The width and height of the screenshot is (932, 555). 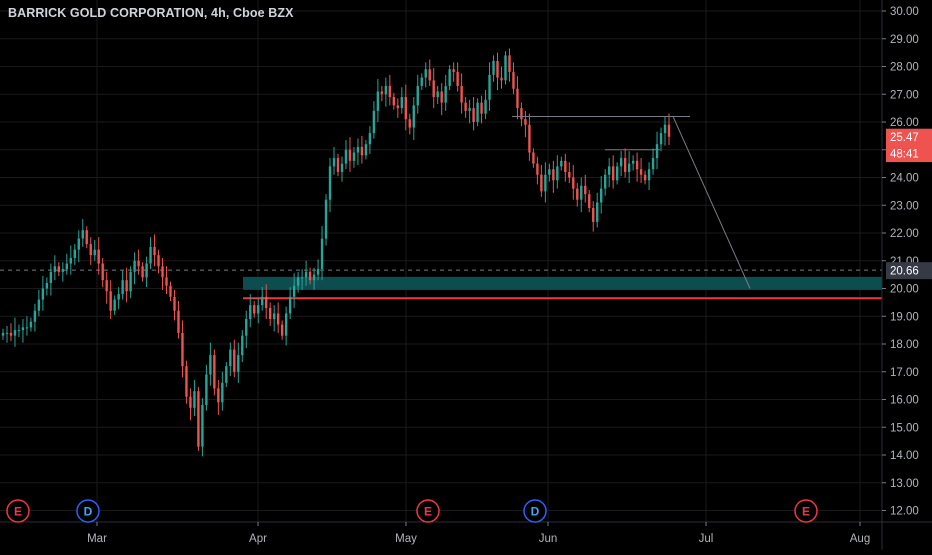 What do you see at coordinates (860, 539) in the screenshot?
I see `time-tick-label: Aug` at bounding box center [860, 539].